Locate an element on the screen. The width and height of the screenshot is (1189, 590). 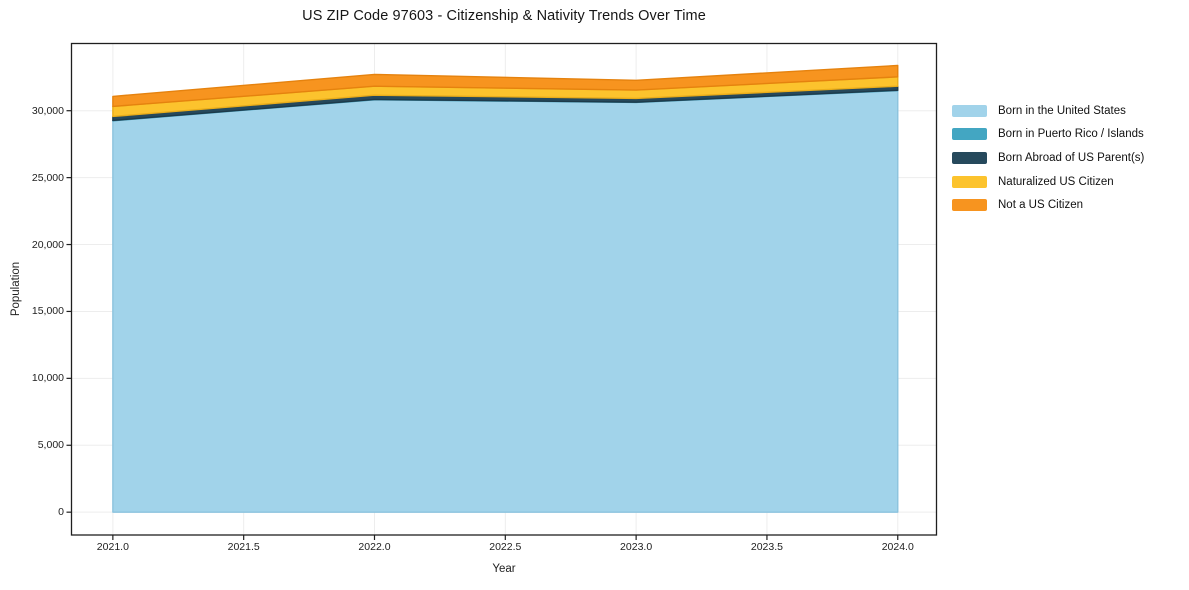
legend-item: Born Abroad of US Parent(s) is located at coordinates (1048, 158).